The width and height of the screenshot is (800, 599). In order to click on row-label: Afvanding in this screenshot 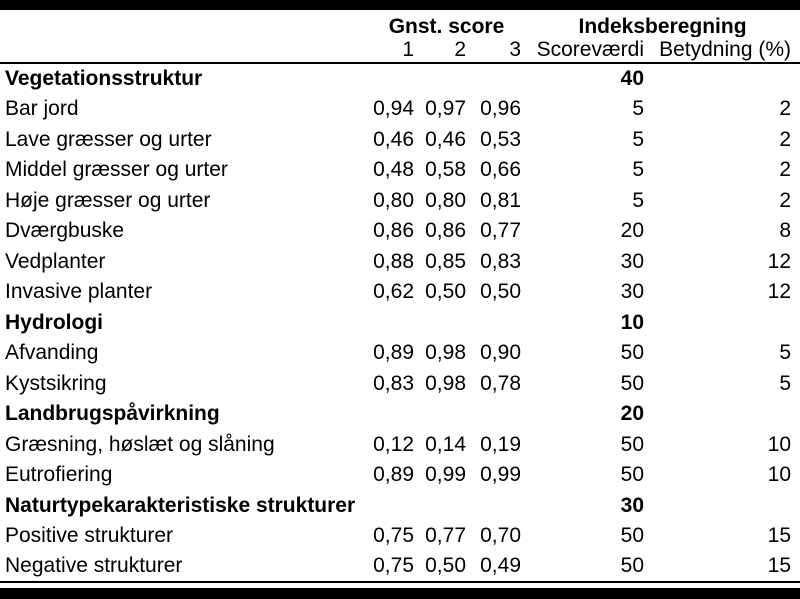, I will do `click(52, 353)`.